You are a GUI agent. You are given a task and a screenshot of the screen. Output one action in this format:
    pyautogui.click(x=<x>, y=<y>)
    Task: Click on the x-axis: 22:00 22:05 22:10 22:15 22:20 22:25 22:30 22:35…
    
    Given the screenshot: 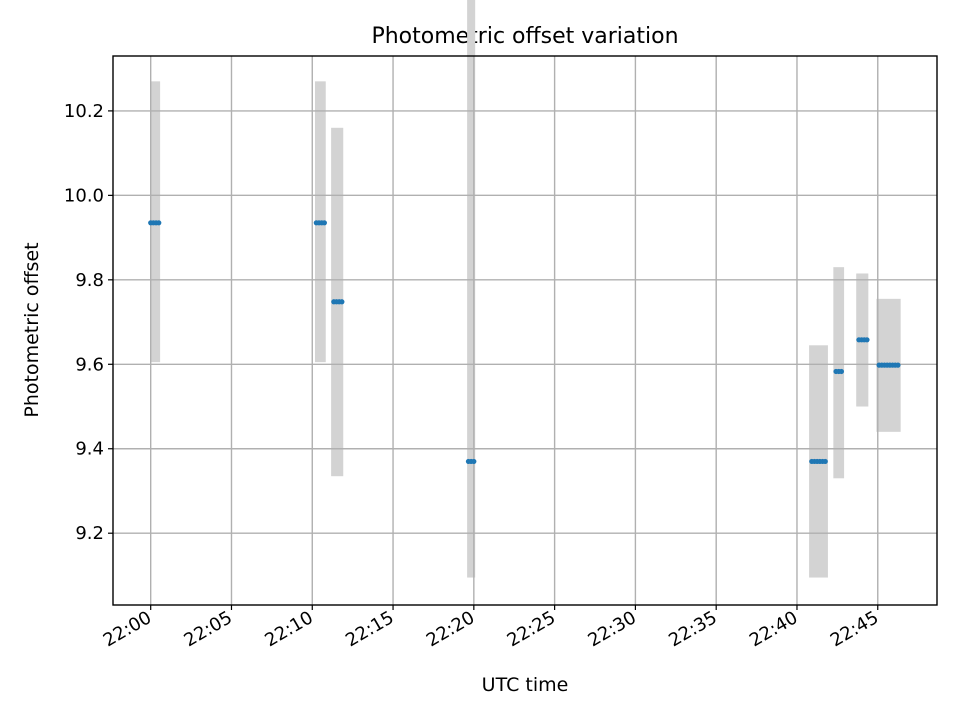 What is the action you would take?
    pyautogui.click(x=491, y=628)
    